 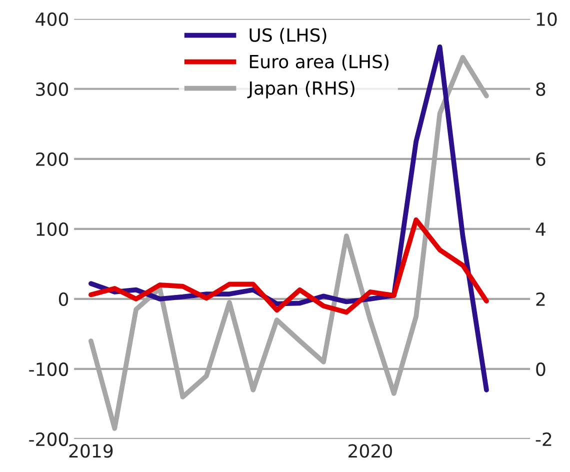 I want to click on line-series, so click(x=288, y=266).